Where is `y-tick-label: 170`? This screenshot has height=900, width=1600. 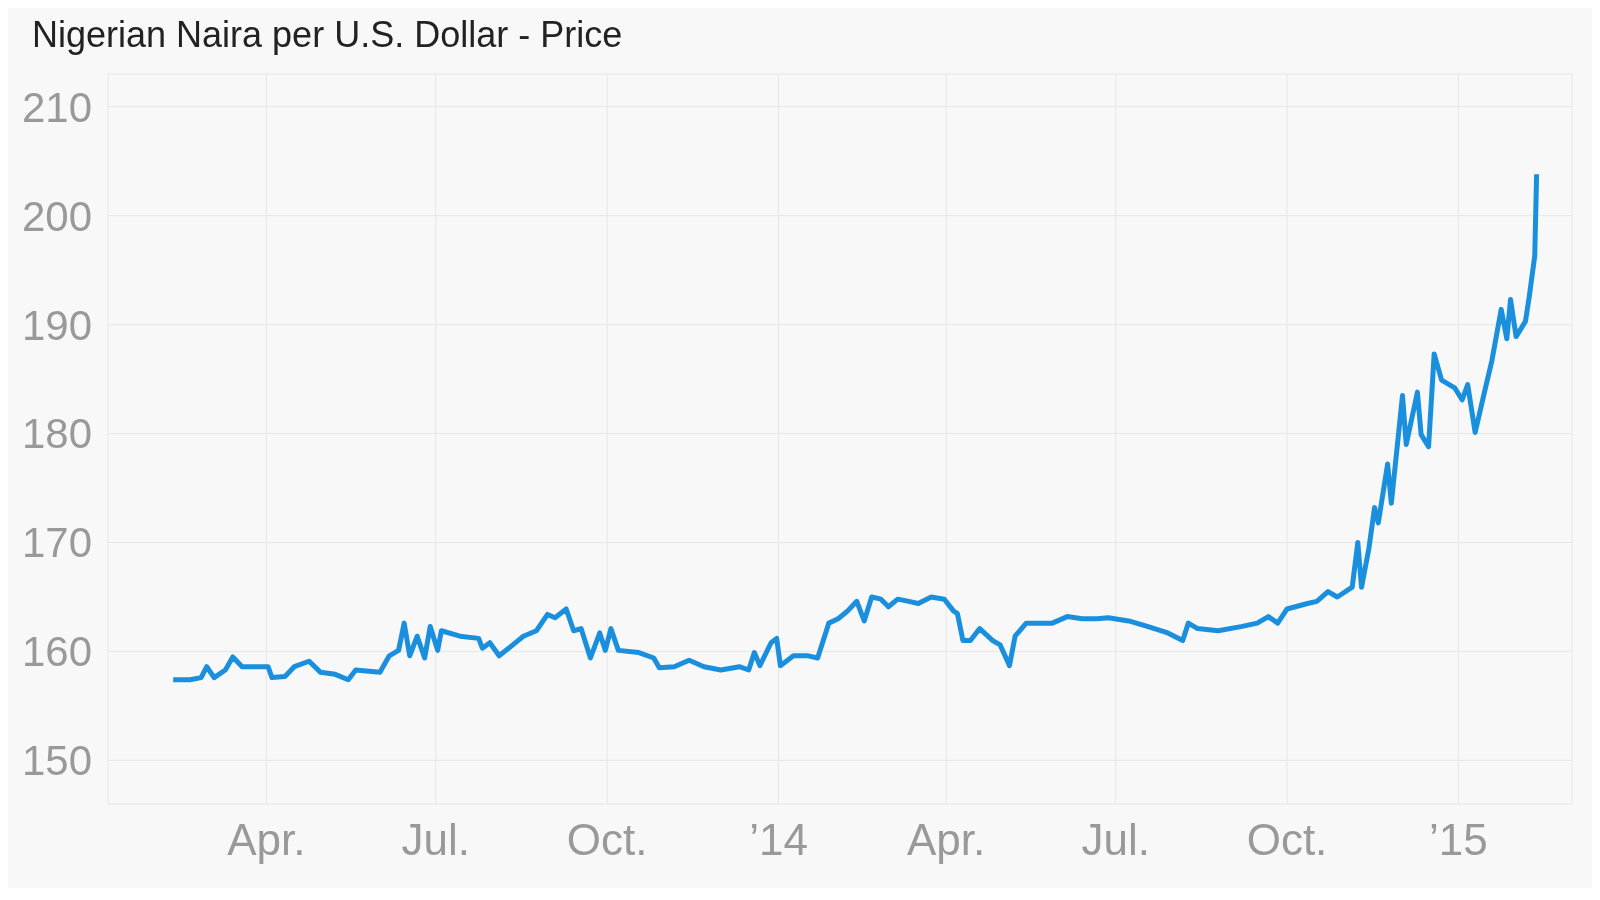 y-tick-label: 170 is located at coordinates (57, 543).